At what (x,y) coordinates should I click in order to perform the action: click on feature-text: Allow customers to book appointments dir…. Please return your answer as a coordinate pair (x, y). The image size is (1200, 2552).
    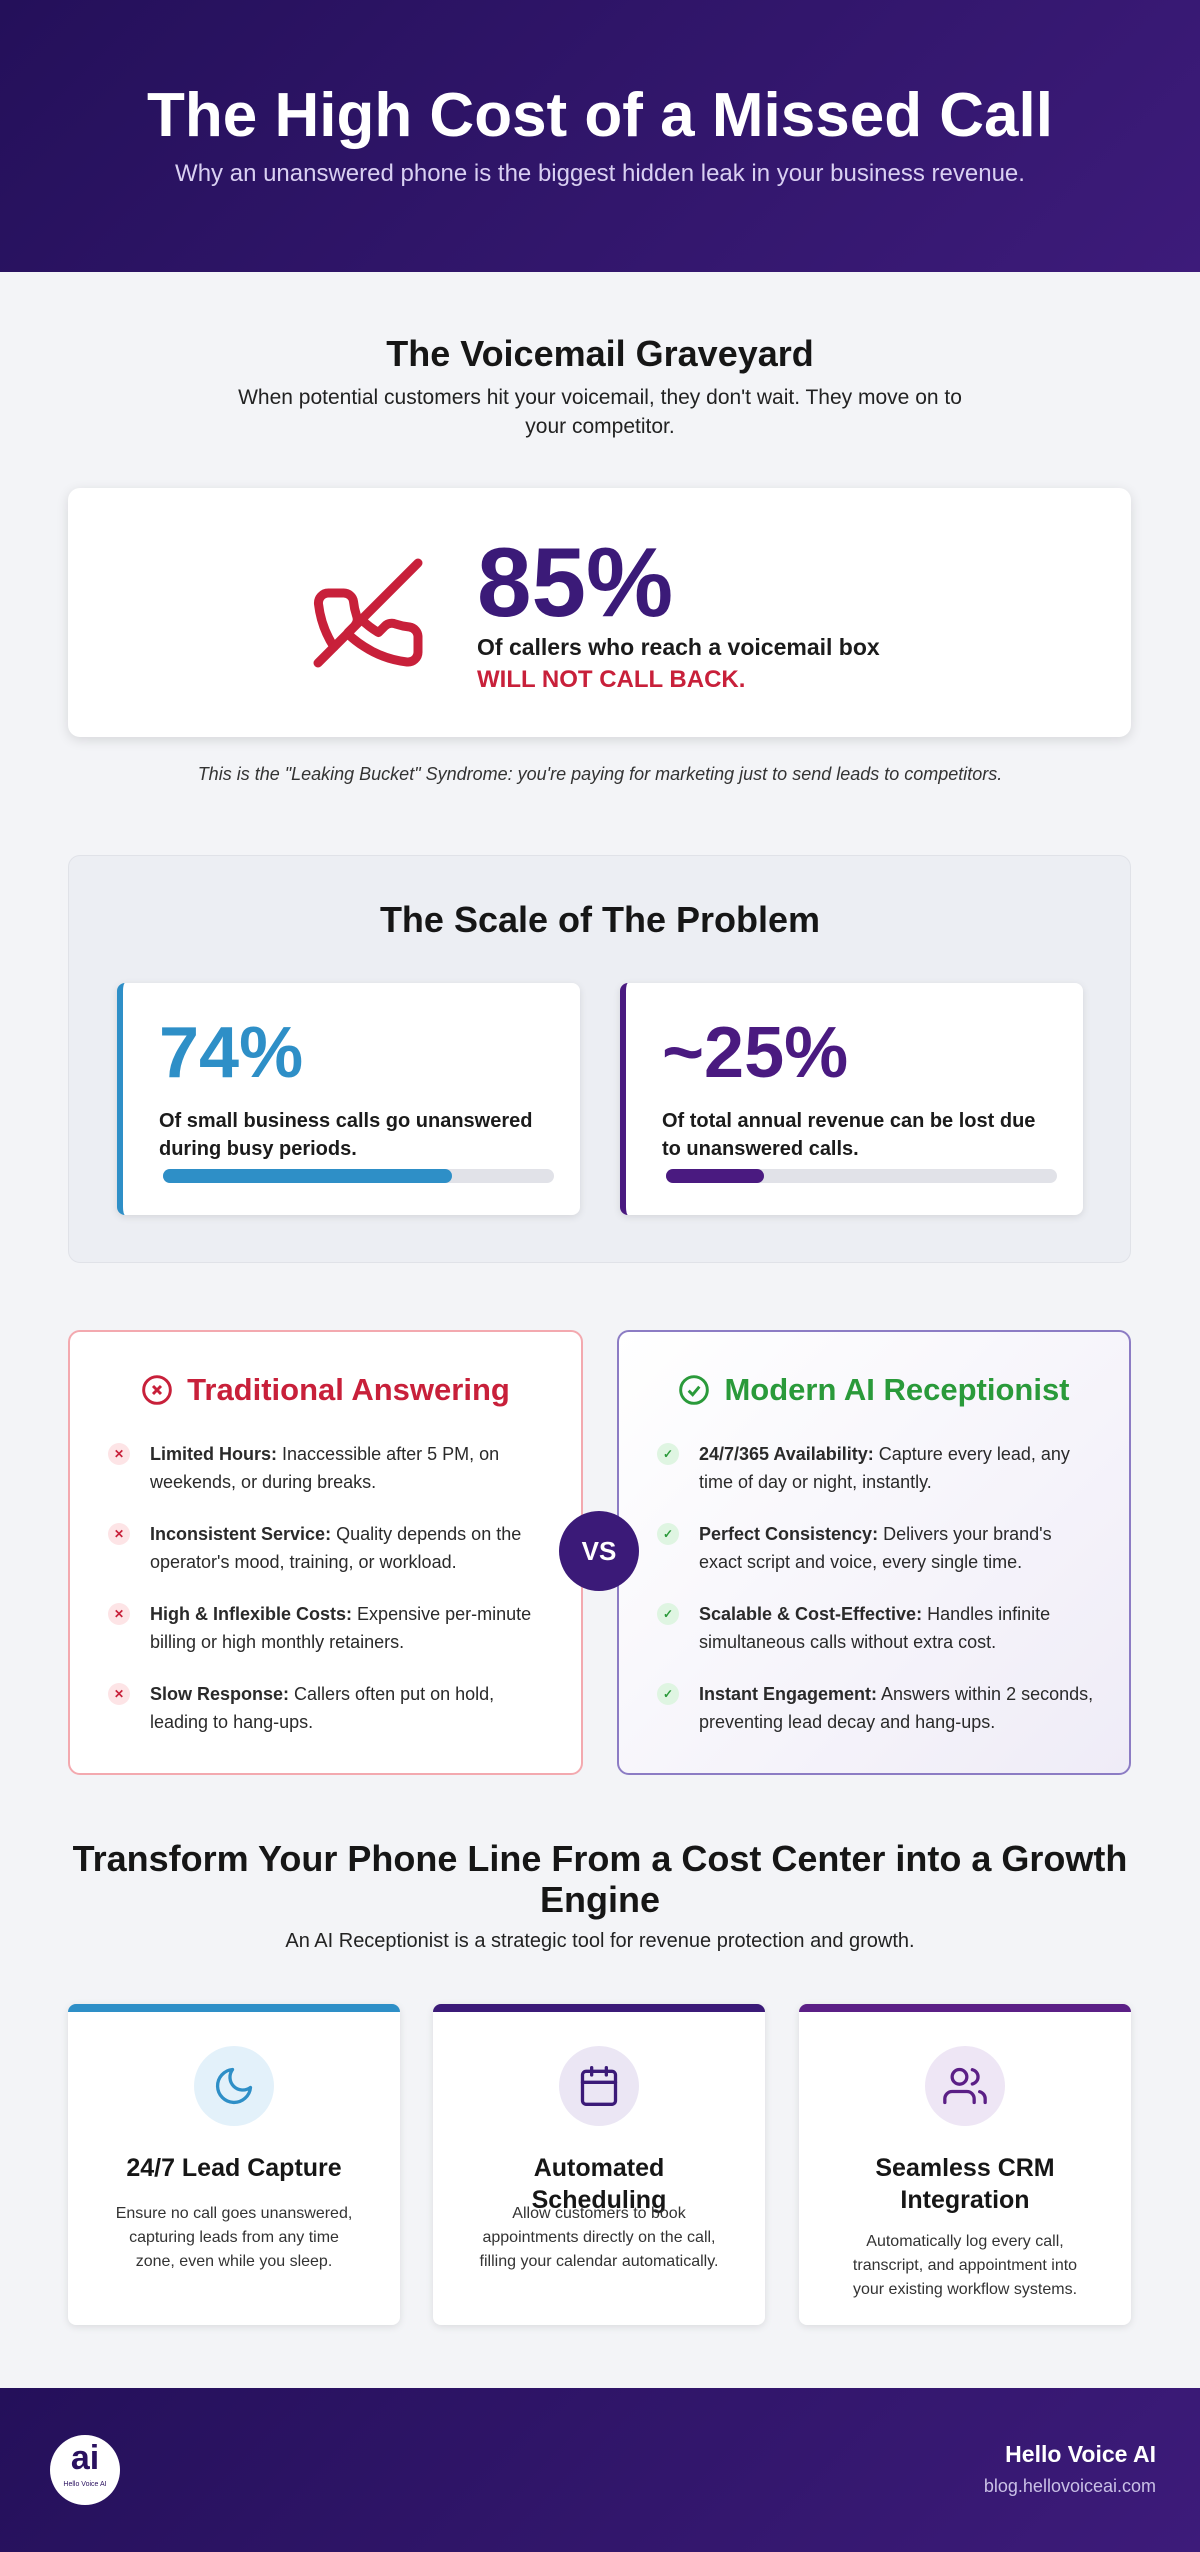
    Looking at the image, I should click on (599, 2237).